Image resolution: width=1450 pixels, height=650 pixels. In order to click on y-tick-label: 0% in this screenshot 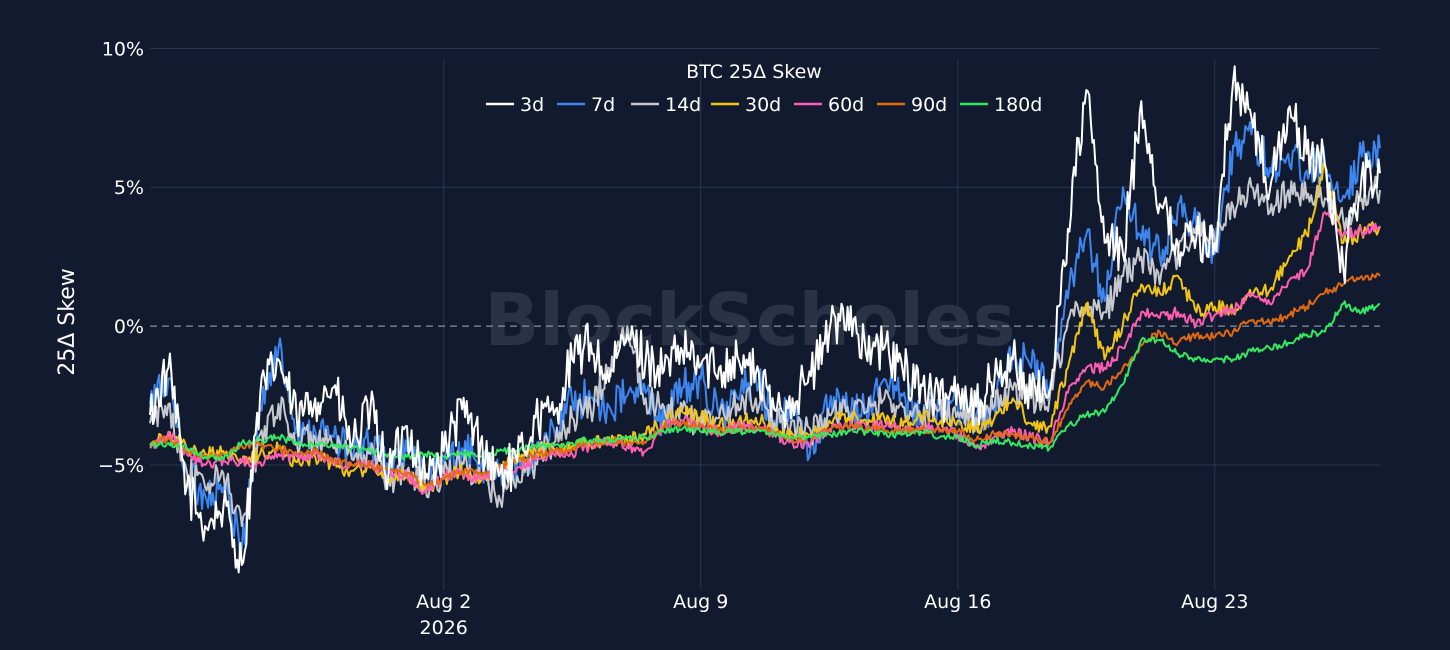, I will do `click(129, 327)`.